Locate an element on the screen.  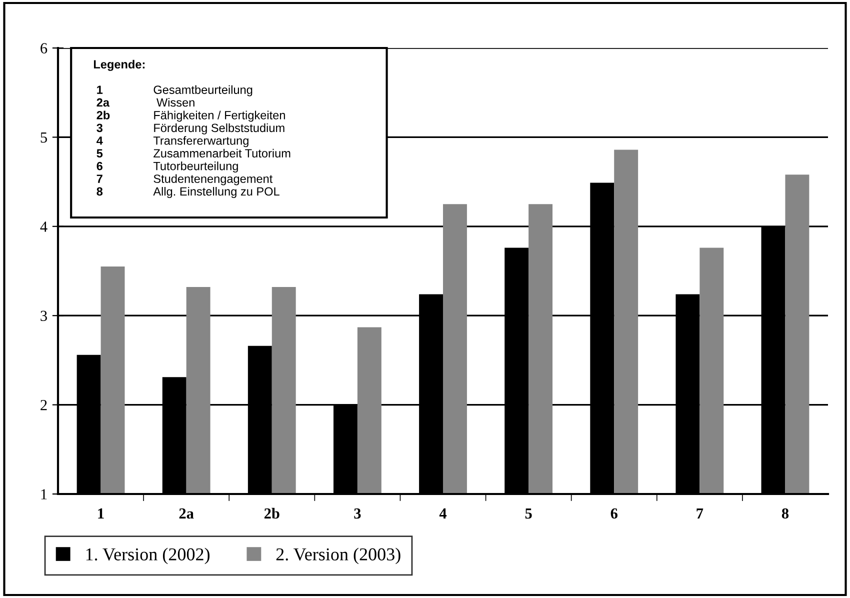
y-tick-label: 3 is located at coordinates (43, 316).